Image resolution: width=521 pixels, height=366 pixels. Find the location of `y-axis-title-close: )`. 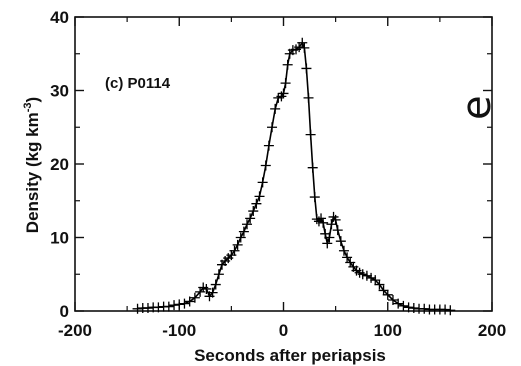

y-axis-title-close: ) is located at coordinates (32, 100).